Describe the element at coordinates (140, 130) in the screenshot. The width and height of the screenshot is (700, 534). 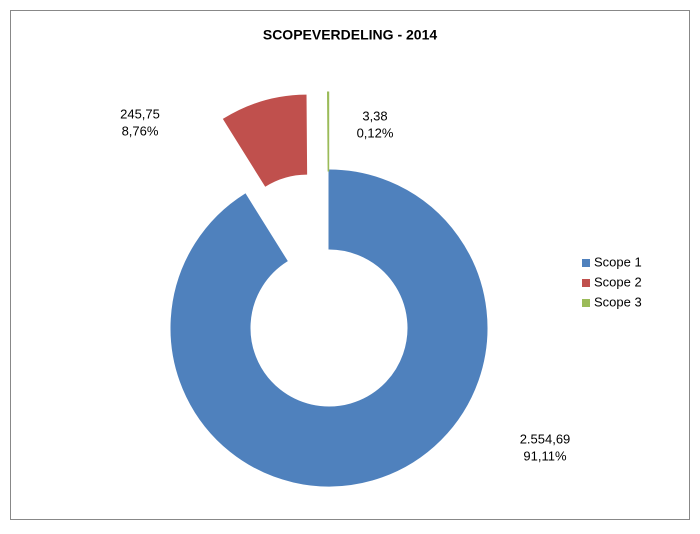
I see `percent-label: 8,76%` at that location.